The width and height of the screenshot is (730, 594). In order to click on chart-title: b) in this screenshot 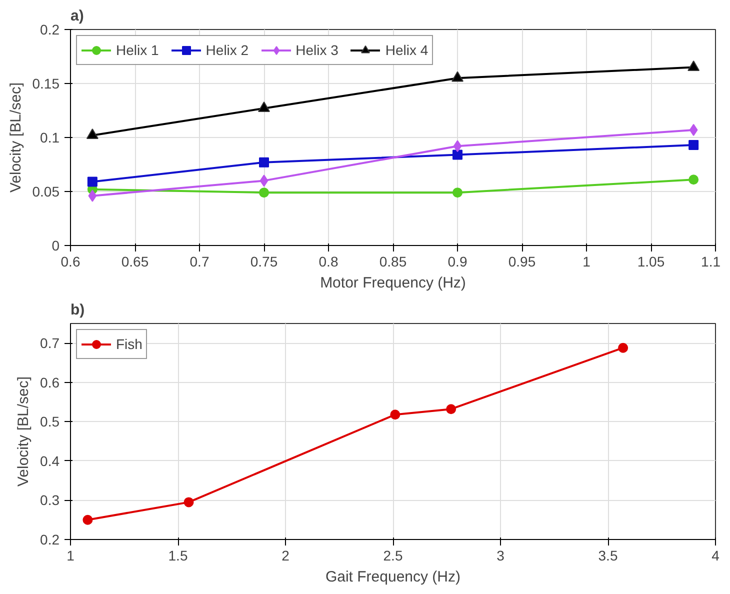, I will do `click(77, 310)`.